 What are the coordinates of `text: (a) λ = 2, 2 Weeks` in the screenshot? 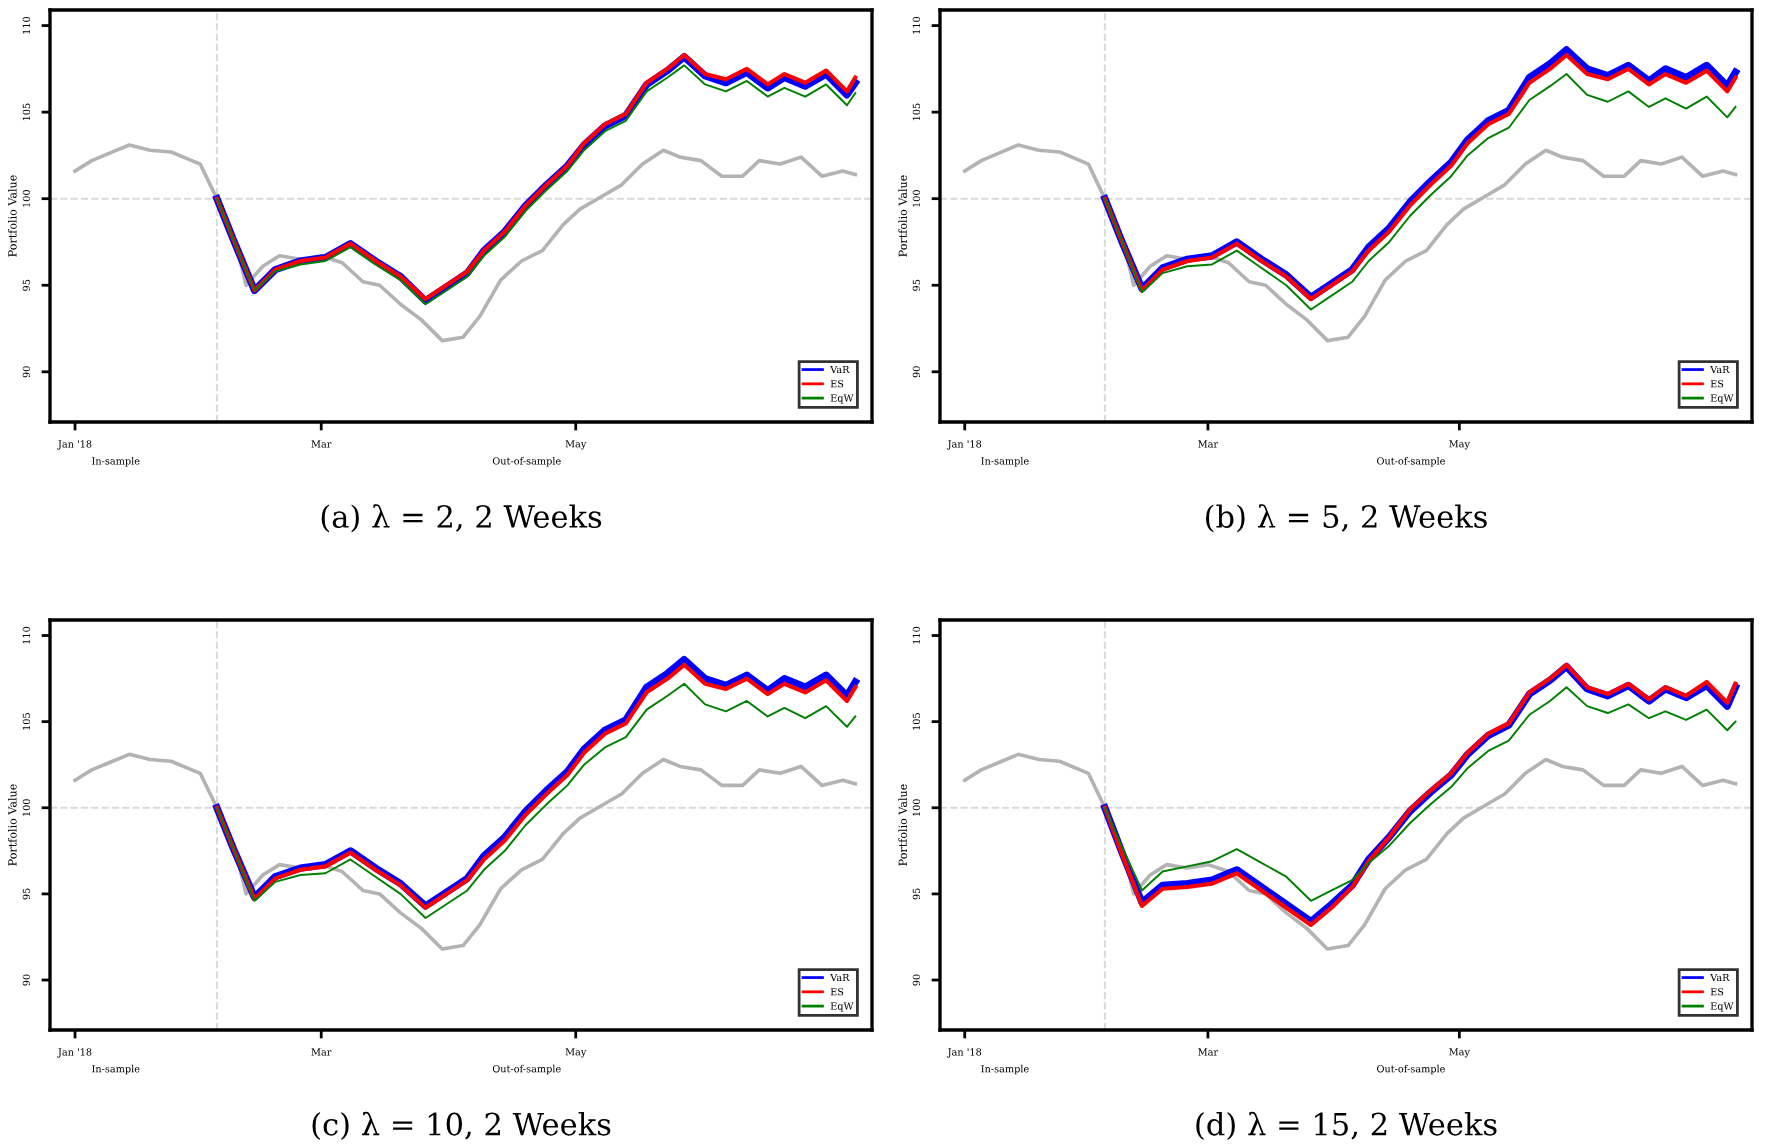 It's located at (461, 518).